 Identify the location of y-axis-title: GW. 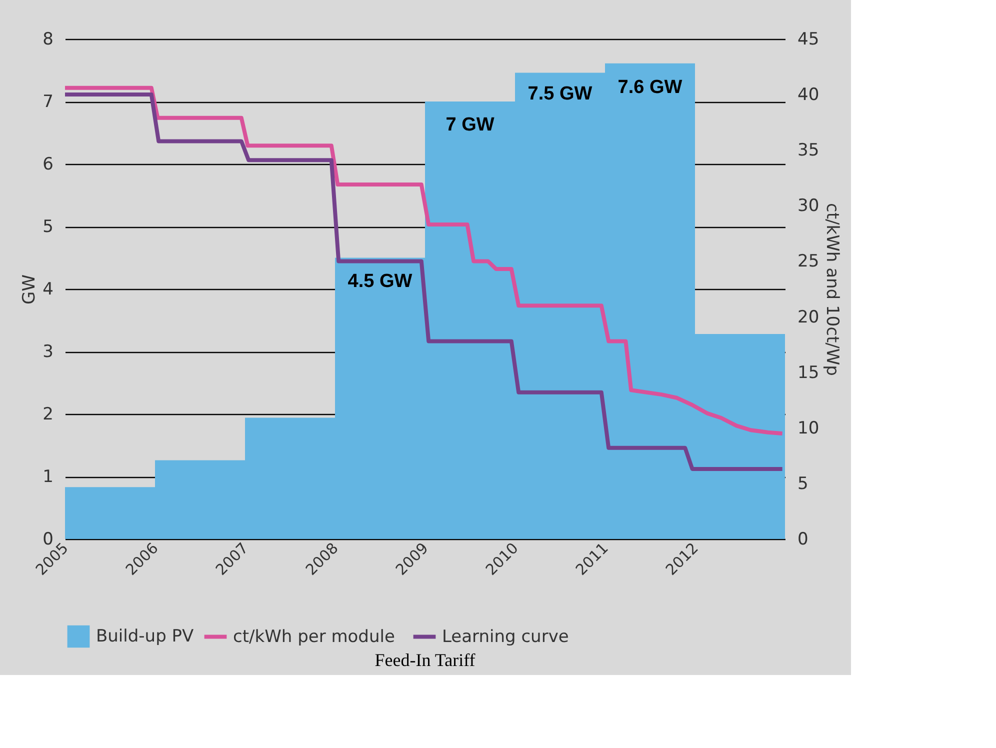
(30, 289).